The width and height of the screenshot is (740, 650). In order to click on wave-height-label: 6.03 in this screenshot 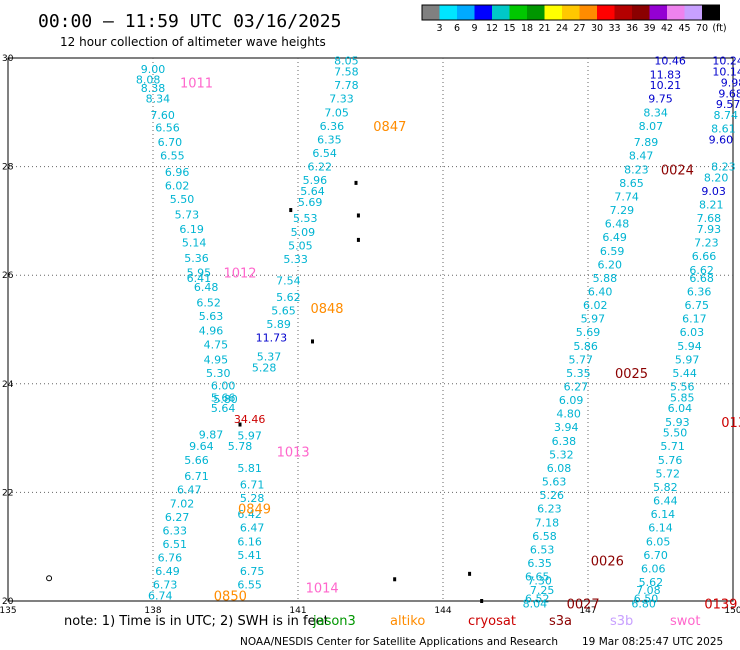, I will do `click(692, 332)`.